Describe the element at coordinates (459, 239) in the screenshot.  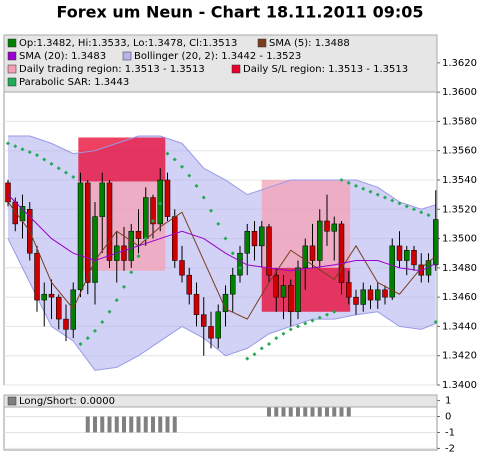
I see `y-tick-label: 1.3500` at that location.